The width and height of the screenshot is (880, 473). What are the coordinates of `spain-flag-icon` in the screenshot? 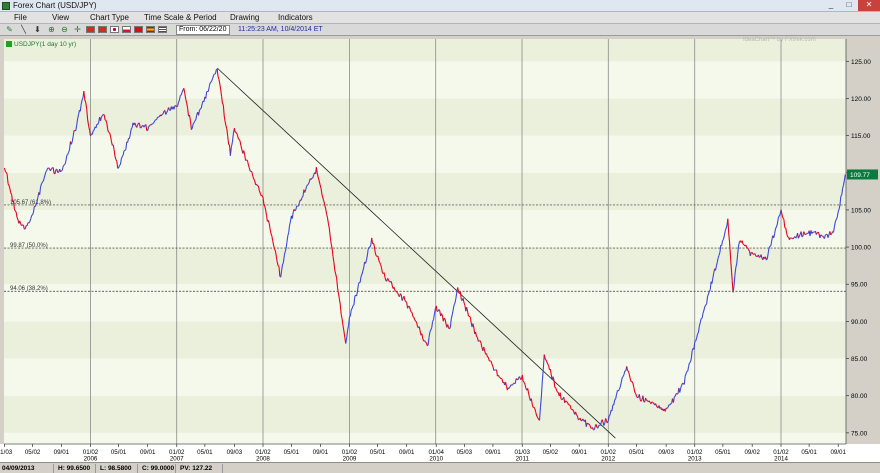 It's located at (150, 29).